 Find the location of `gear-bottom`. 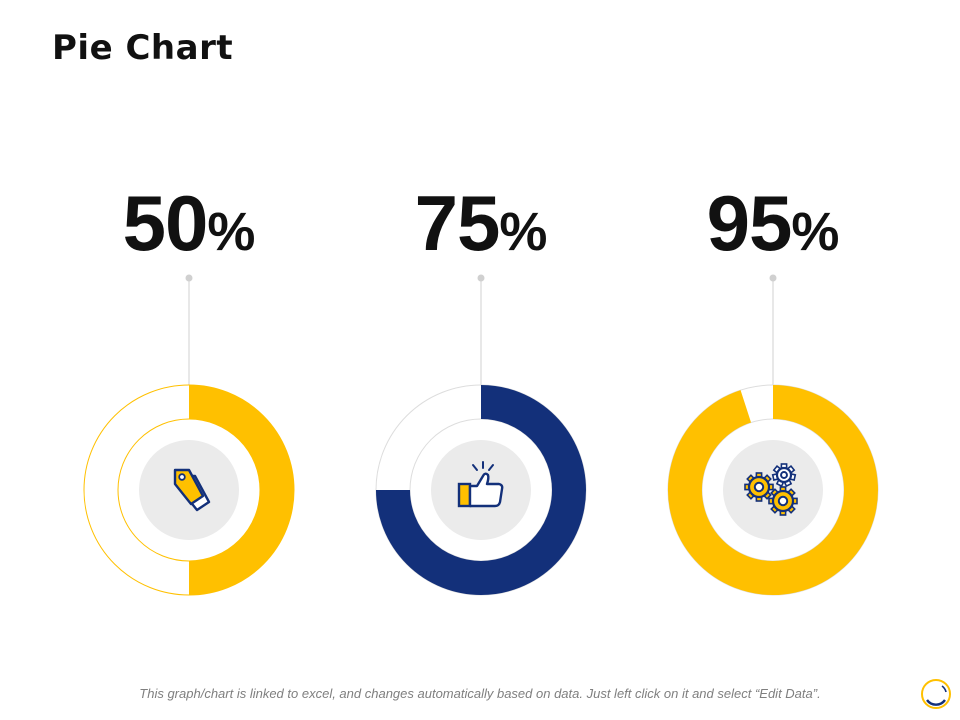

gear-bottom is located at coordinates (783, 501).